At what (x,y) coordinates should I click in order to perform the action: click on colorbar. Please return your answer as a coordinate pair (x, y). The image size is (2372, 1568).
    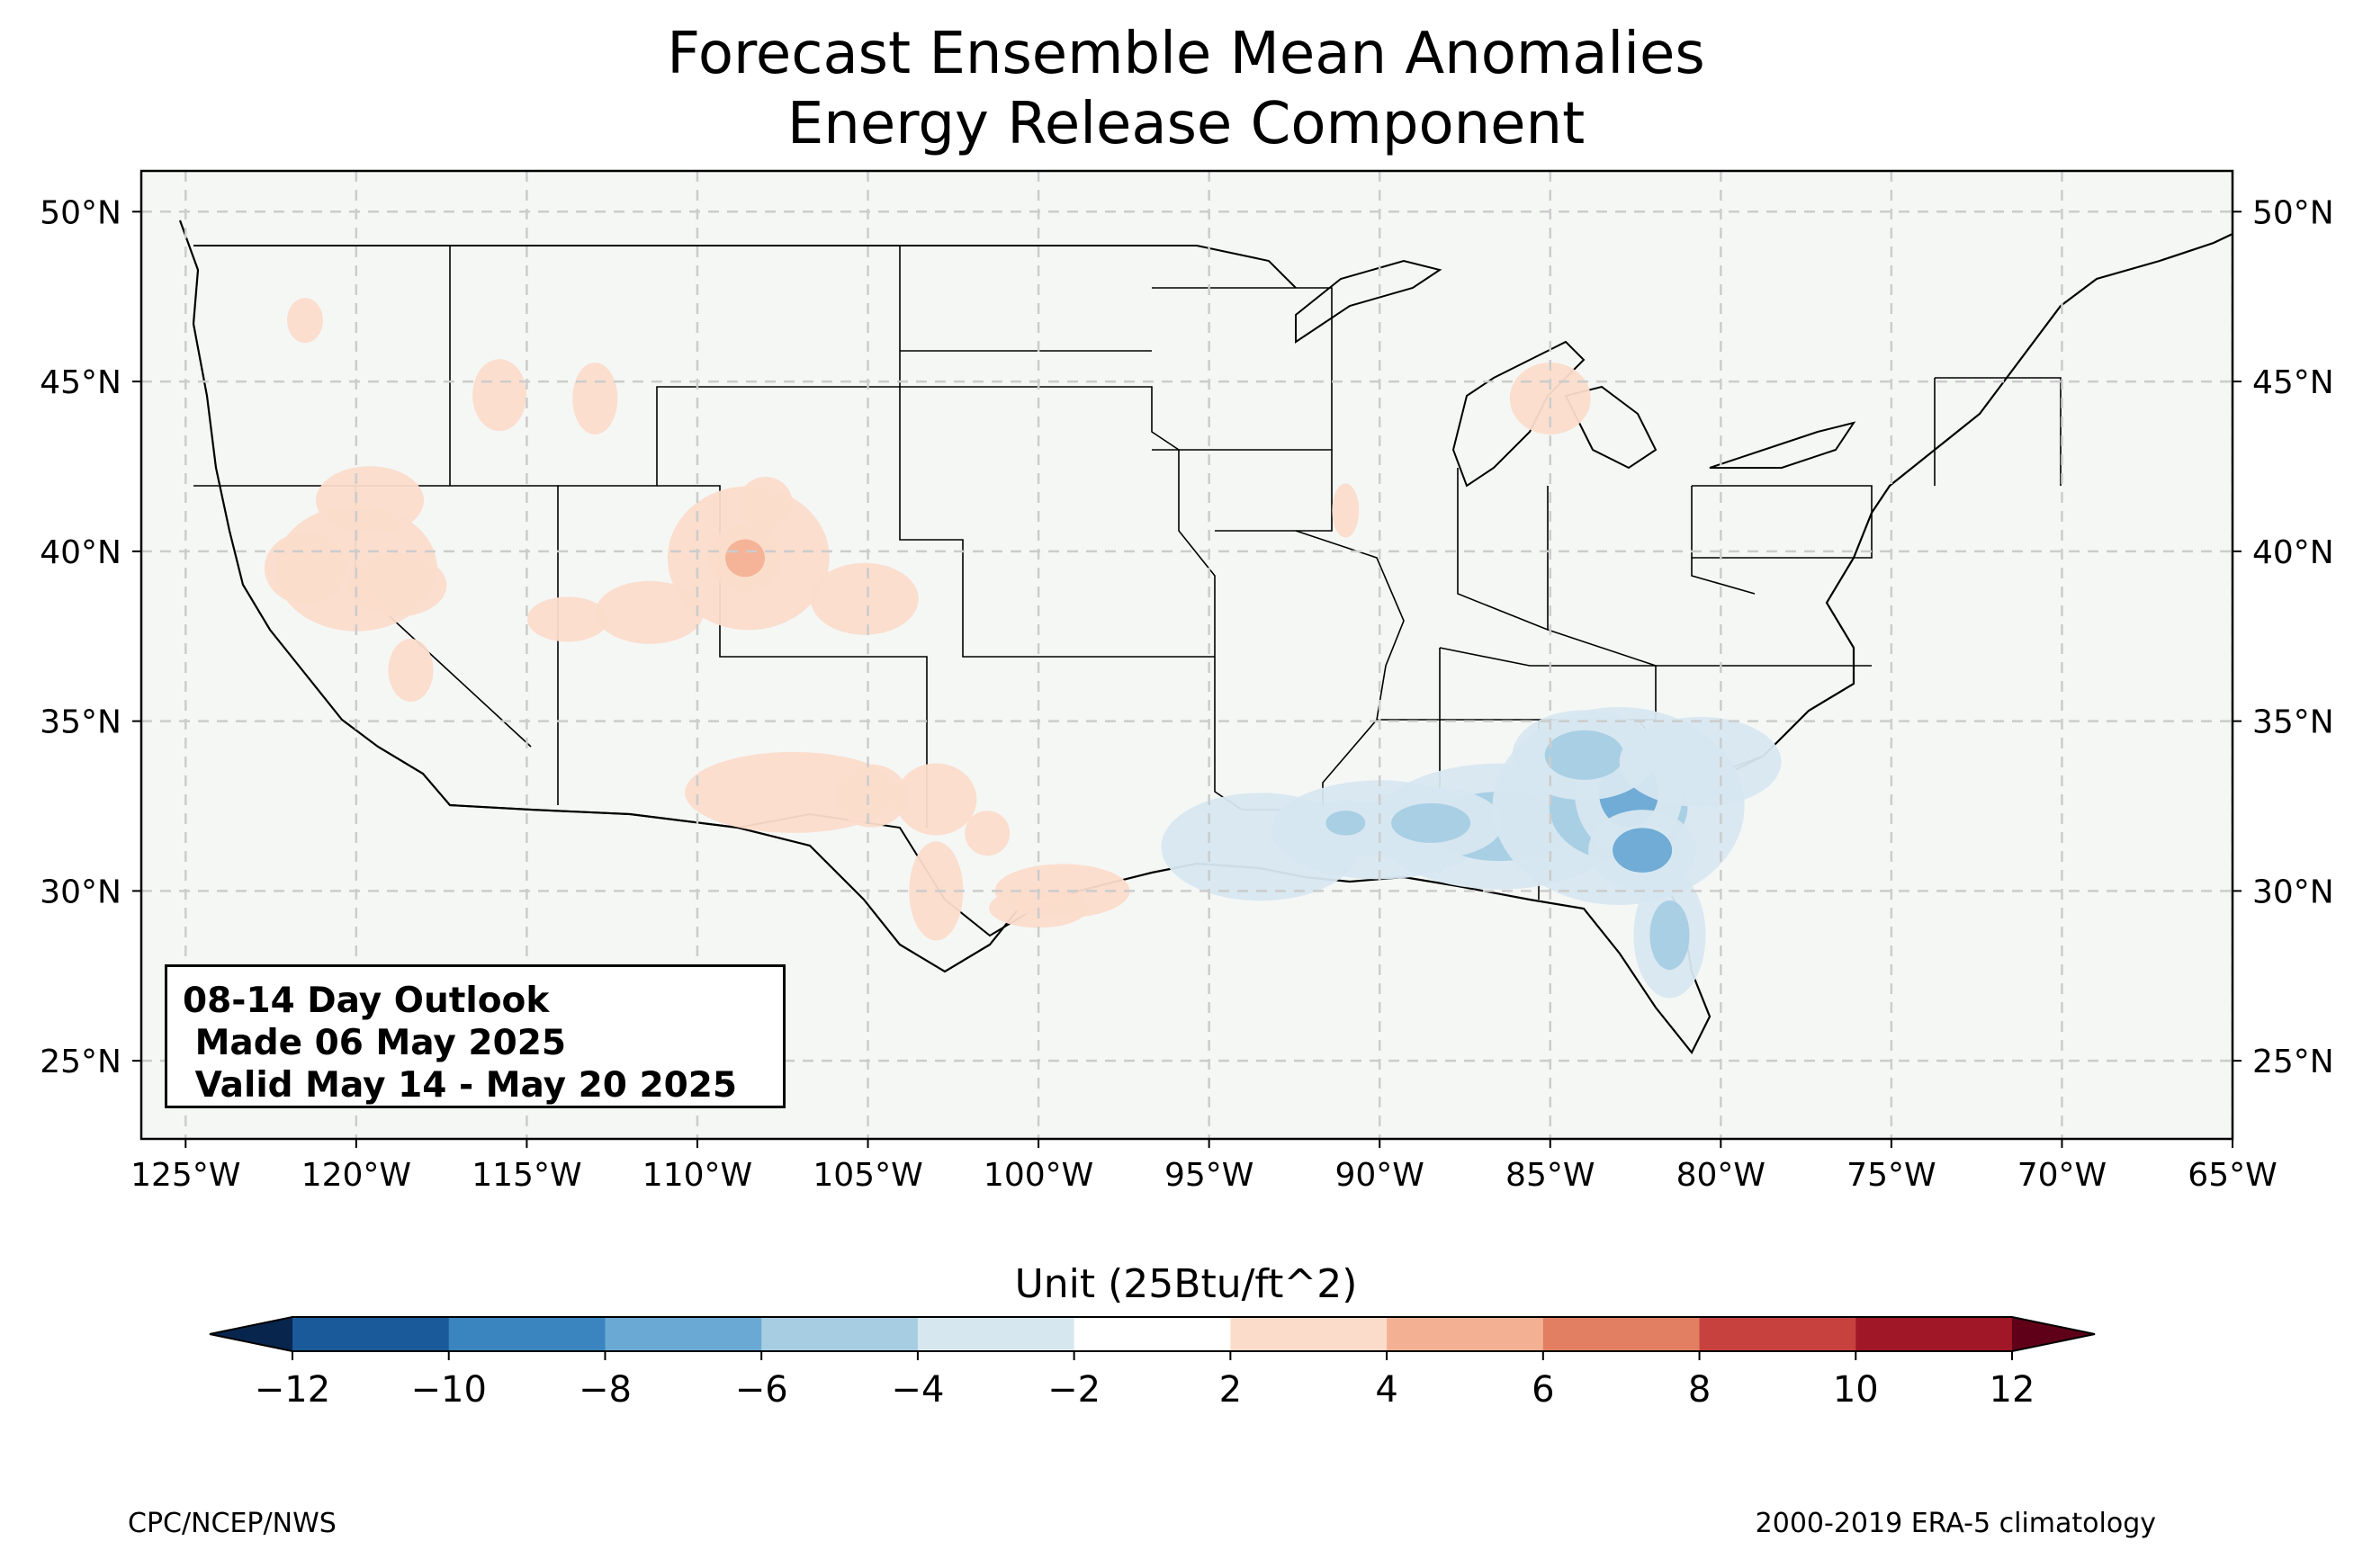
    Looking at the image, I should click on (1152, 1334).